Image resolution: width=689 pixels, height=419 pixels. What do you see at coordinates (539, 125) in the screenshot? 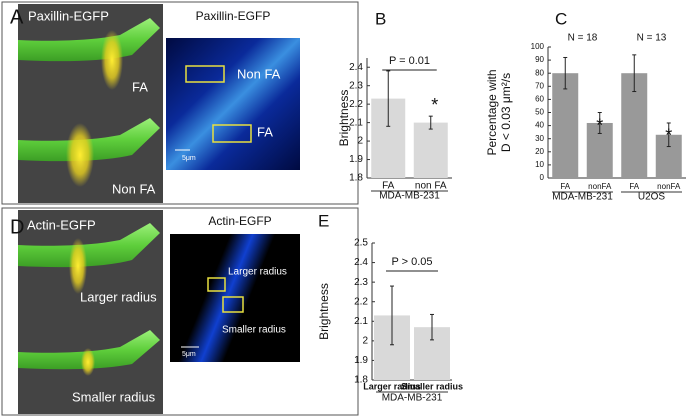
I see `y-tick-label: 40` at bounding box center [539, 125].